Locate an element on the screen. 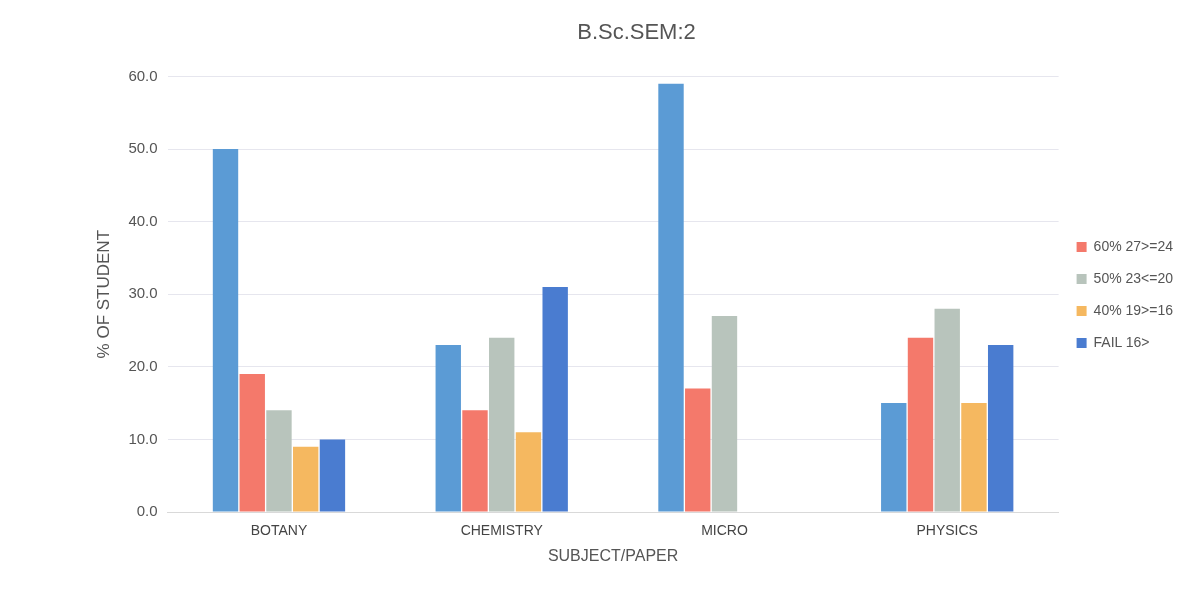 This screenshot has width=1203, height=590. y-tick-label: 40.0 is located at coordinates (143, 220).